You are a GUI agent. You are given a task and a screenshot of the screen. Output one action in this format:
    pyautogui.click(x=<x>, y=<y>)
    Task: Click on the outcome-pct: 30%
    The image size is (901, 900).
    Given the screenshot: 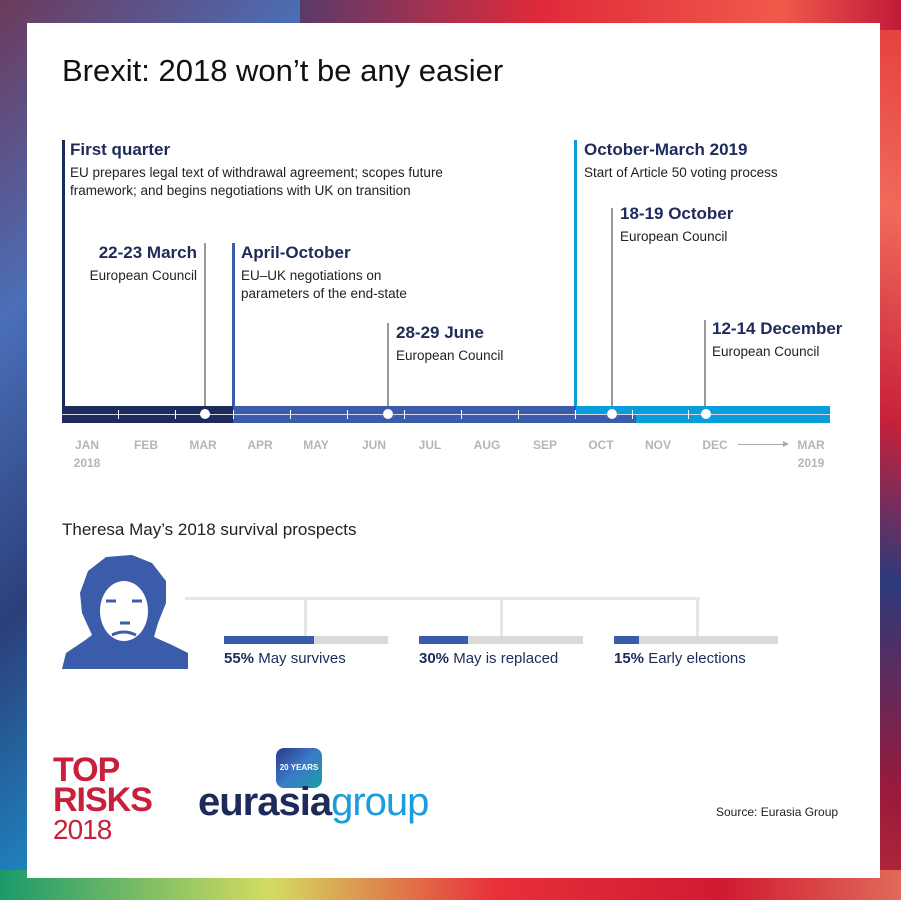 What is the action you would take?
    pyautogui.click(x=434, y=658)
    